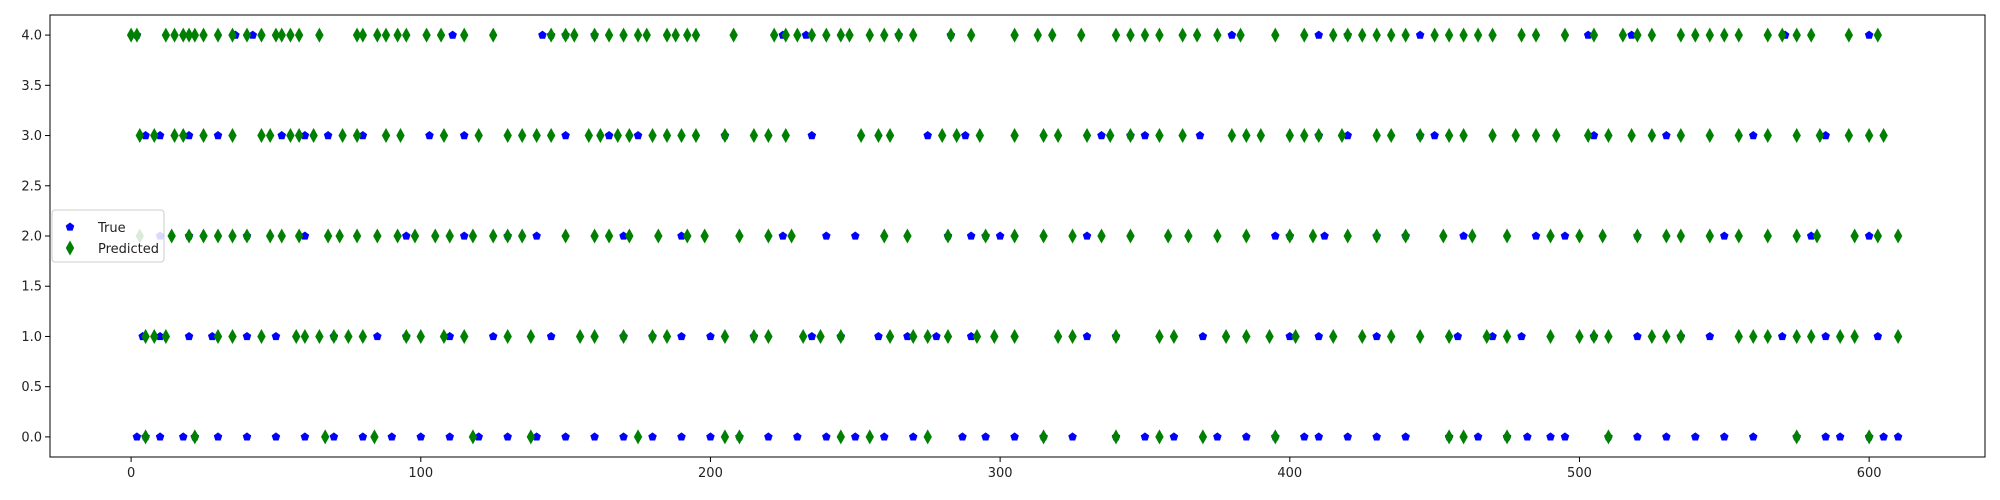  What do you see at coordinates (111, 228) in the screenshot?
I see `legend-label-true: True` at bounding box center [111, 228].